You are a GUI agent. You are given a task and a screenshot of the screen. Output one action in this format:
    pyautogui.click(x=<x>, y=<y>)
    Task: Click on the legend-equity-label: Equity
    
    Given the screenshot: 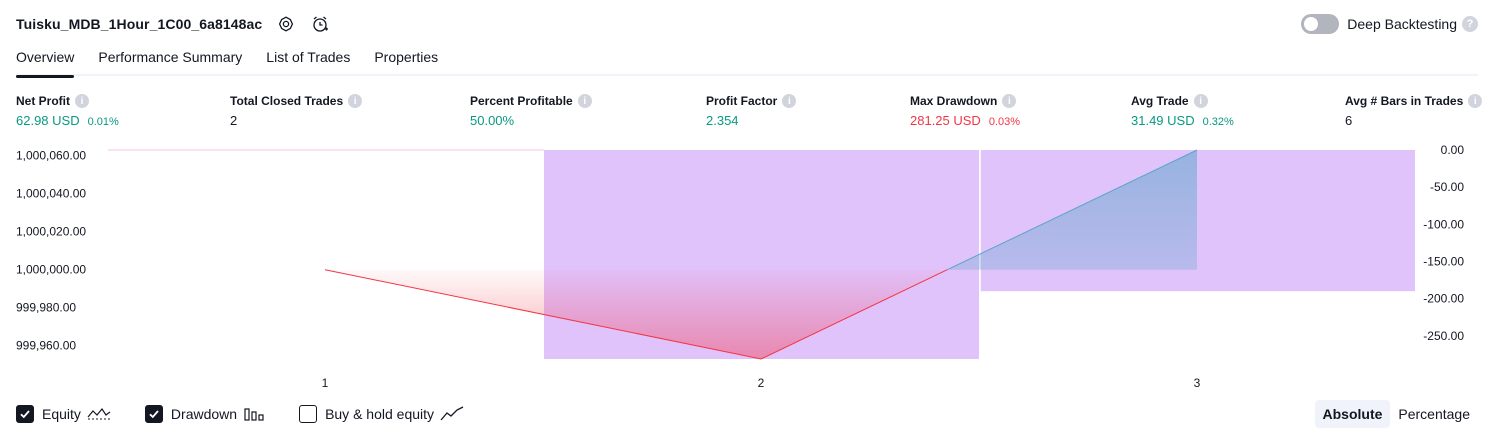 What is the action you would take?
    pyautogui.click(x=61, y=414)
    